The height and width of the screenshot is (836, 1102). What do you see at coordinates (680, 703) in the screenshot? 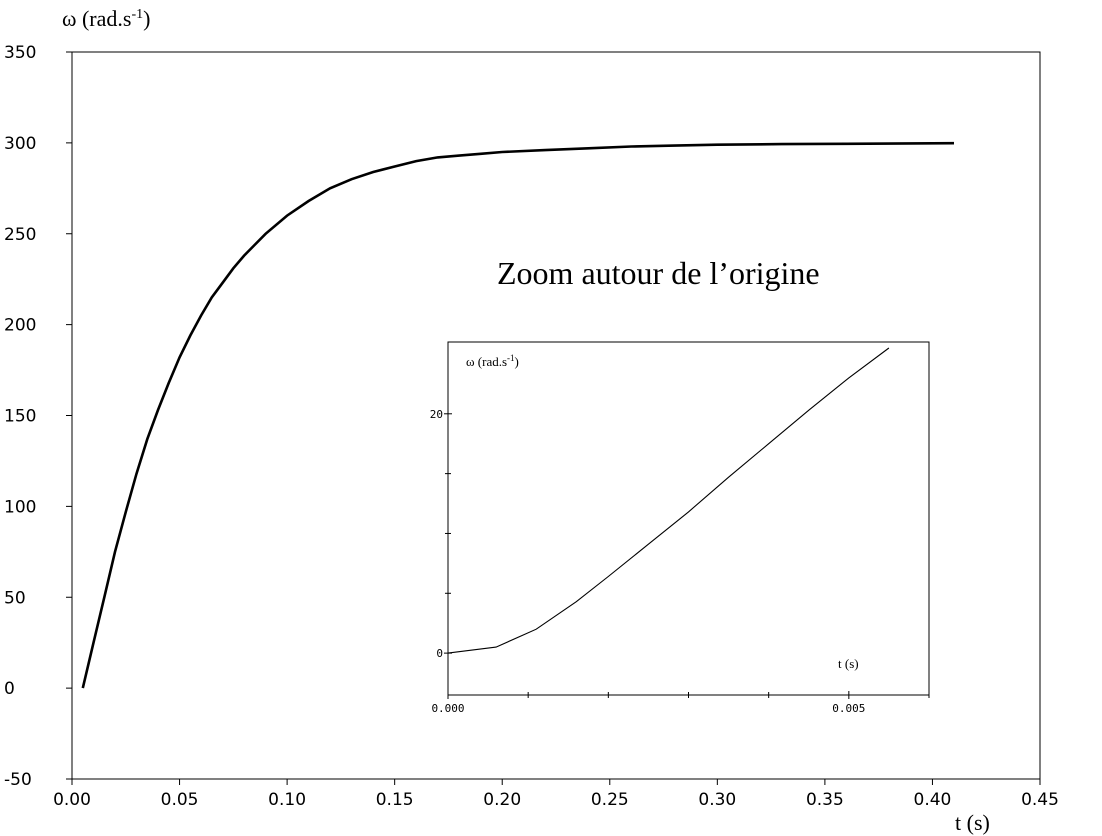
I see `inset-x-ticks: 0.000 0.005` at bounding box center [680, 703].